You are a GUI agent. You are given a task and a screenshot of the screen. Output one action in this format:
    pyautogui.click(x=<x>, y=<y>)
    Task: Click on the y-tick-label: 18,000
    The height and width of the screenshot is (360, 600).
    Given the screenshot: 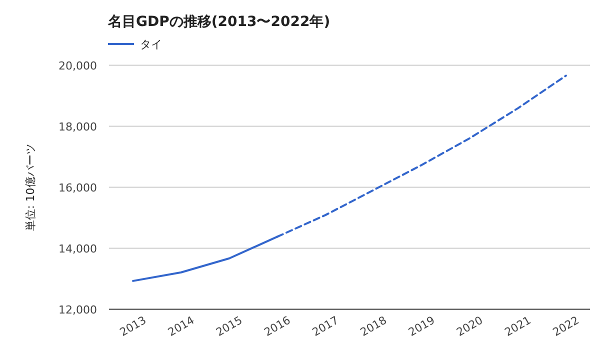 What is the action you would take?
    pyautogui.click(x=77, y=127)
    